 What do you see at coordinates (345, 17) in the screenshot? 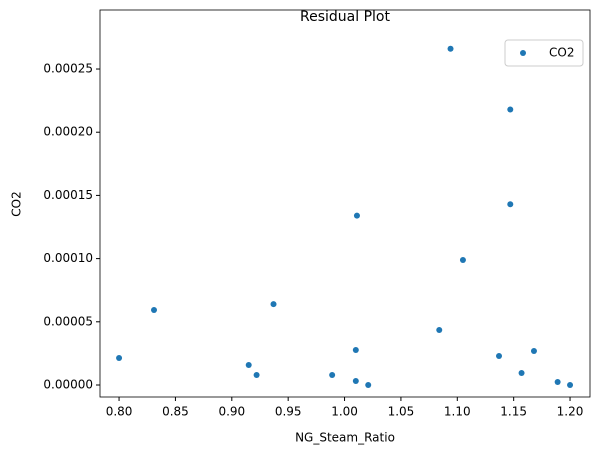
I see `chart-title: Residual Plot` at bounding box center [345, 17].